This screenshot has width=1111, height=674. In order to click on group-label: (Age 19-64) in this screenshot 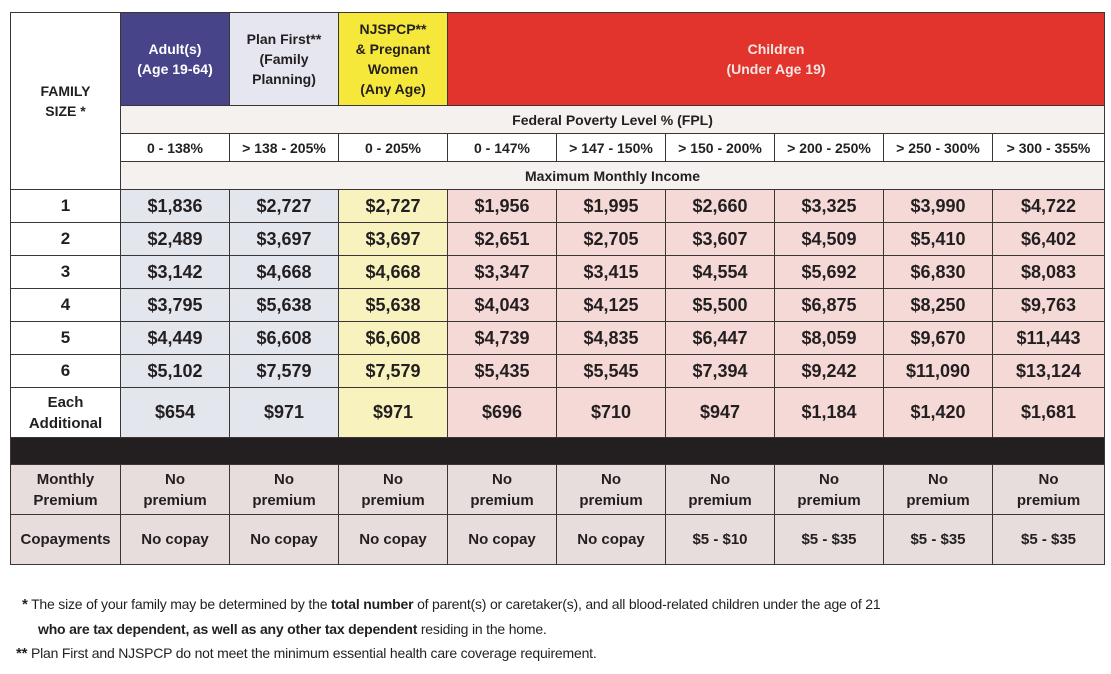, I will do `click(175, 69)`.